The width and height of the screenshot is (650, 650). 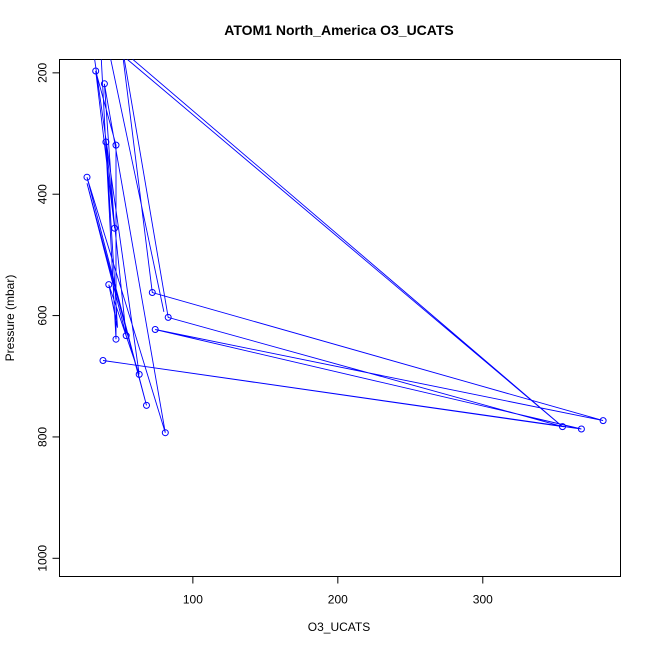 I want to click on chart-title: ATOM1 North_America O3_UCATS, so click(x=339, y=30).